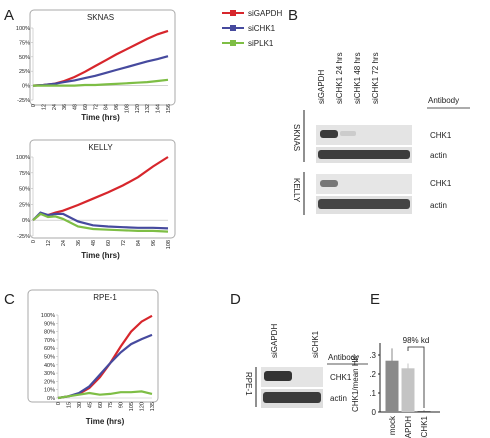  What do you see at coordinates (49, 324) in the screenshot?
I see `y-tick-label: 90%` at bounding box center [49, 324].